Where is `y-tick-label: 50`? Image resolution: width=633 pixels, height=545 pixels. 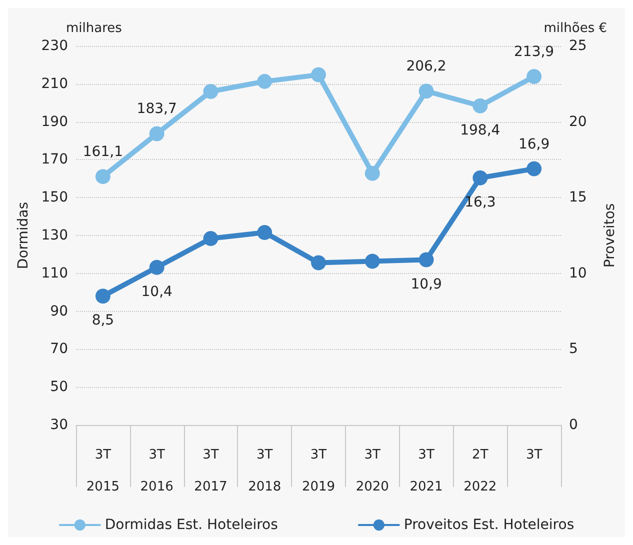 y-tick-label: 50 is located at coordinates (59, 387).